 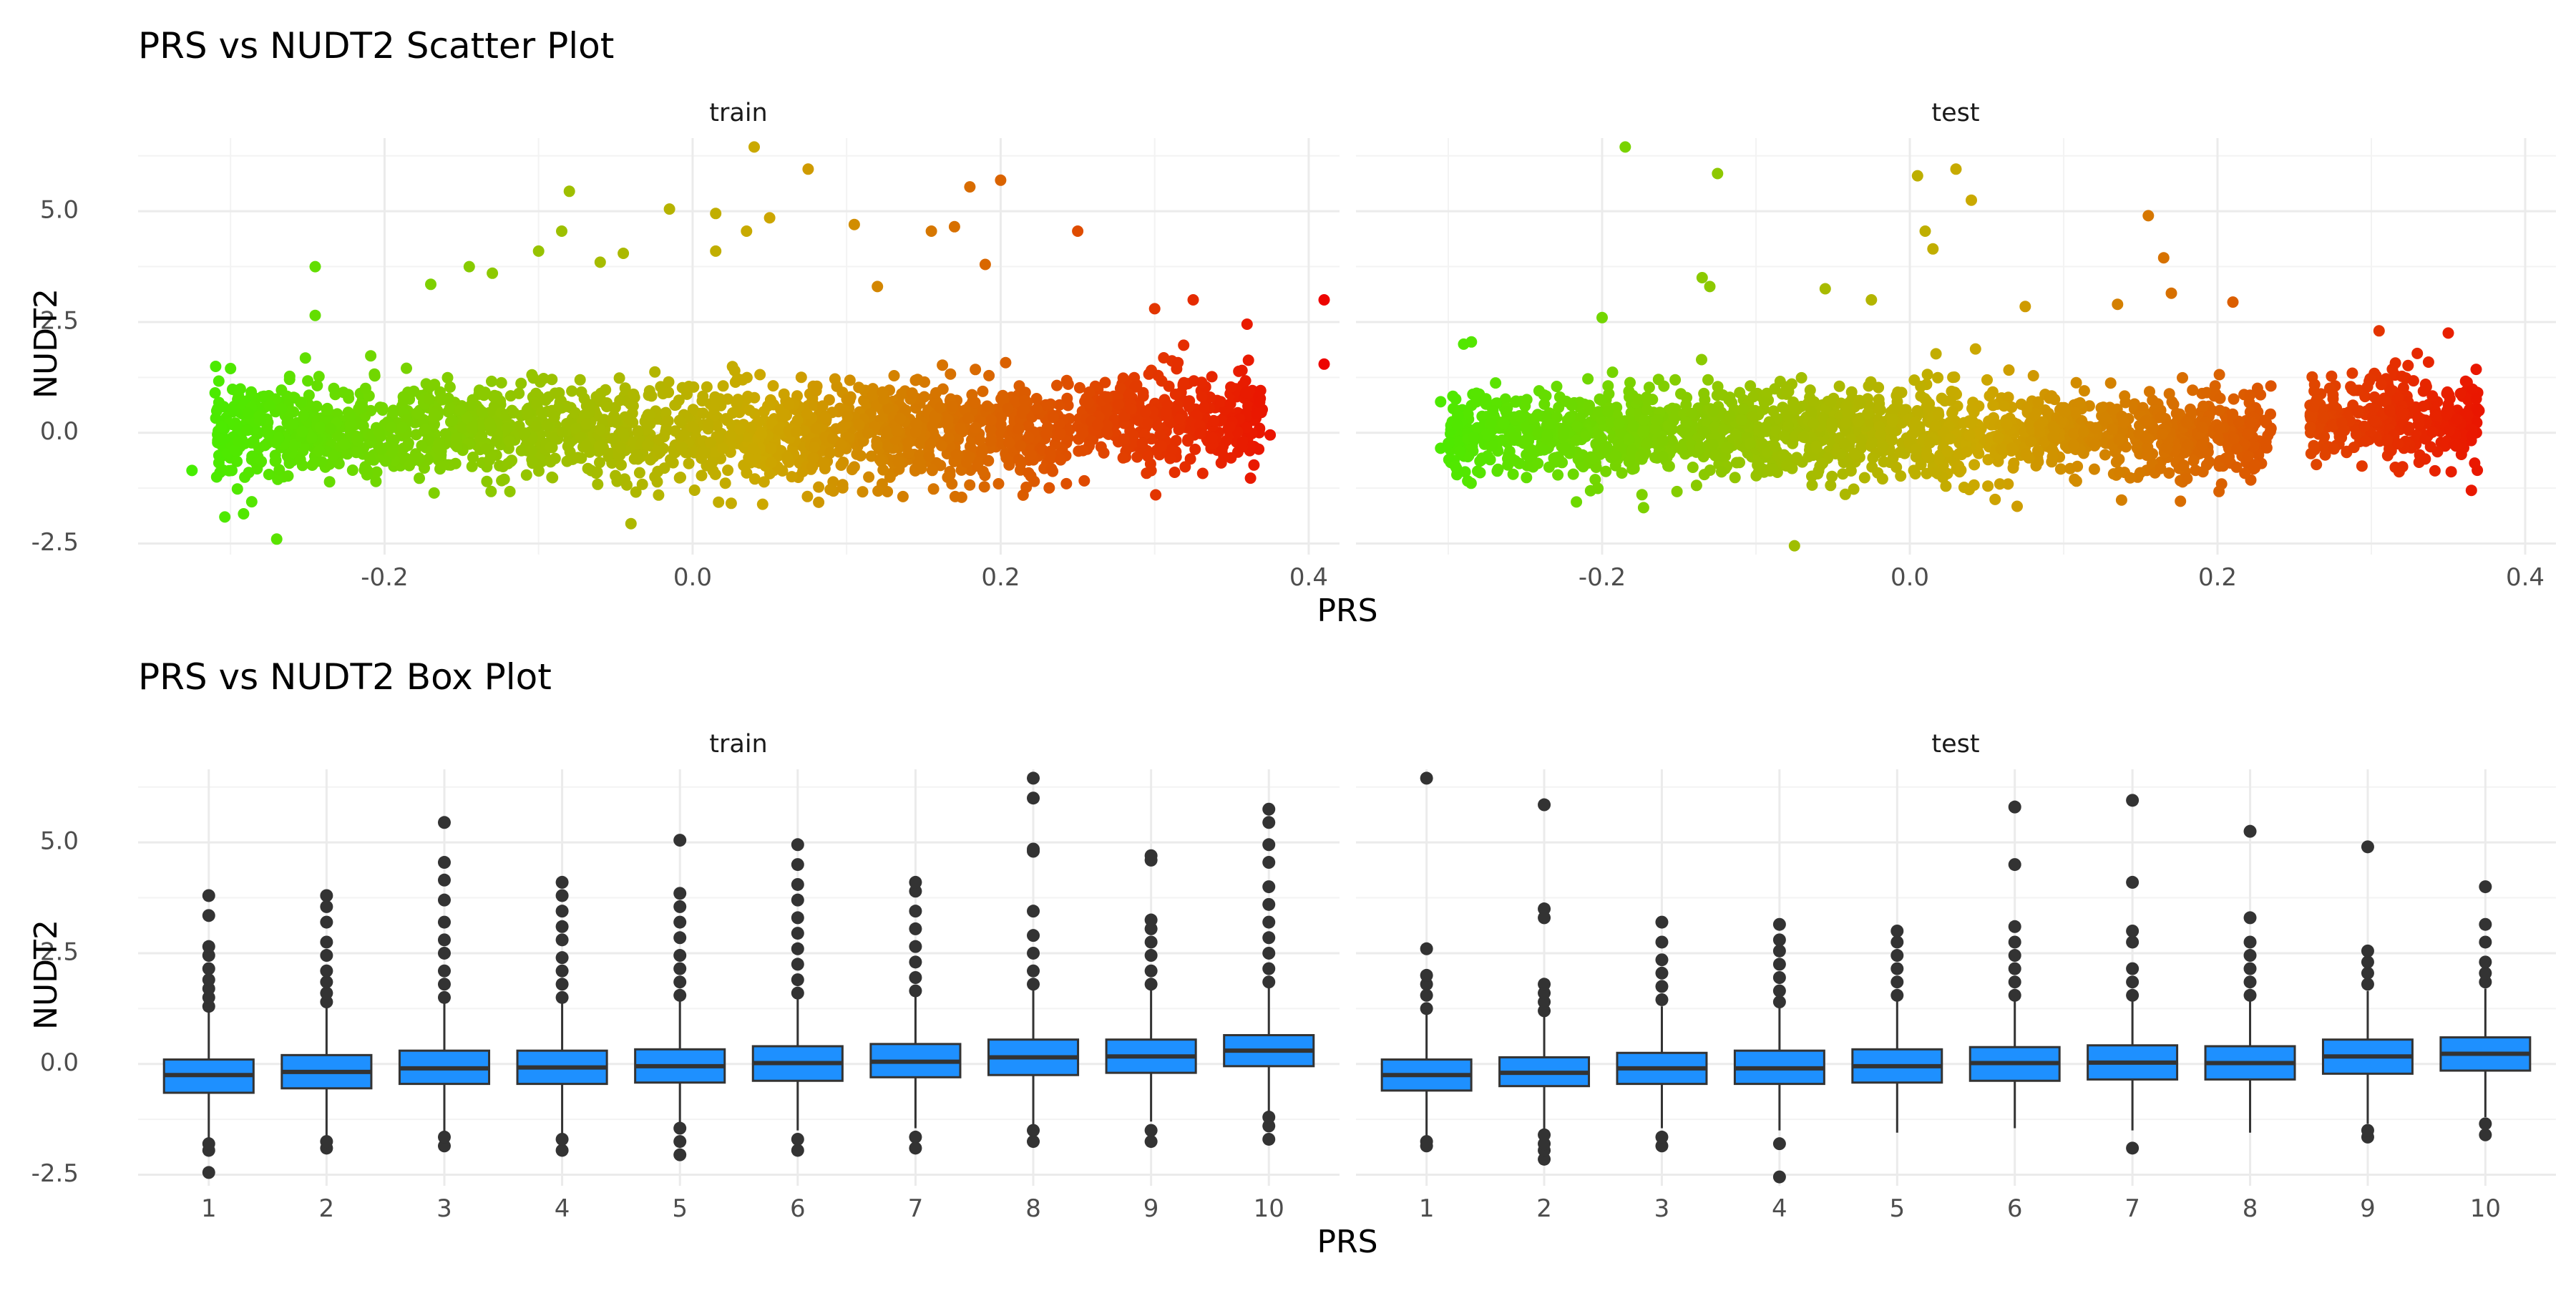 What do you see at coordinates (844, 577) in the screenshot?
I see `scatter-train-x-axis: -0.2 0.0 0.2 0.4` at bounding box center [844, 577].